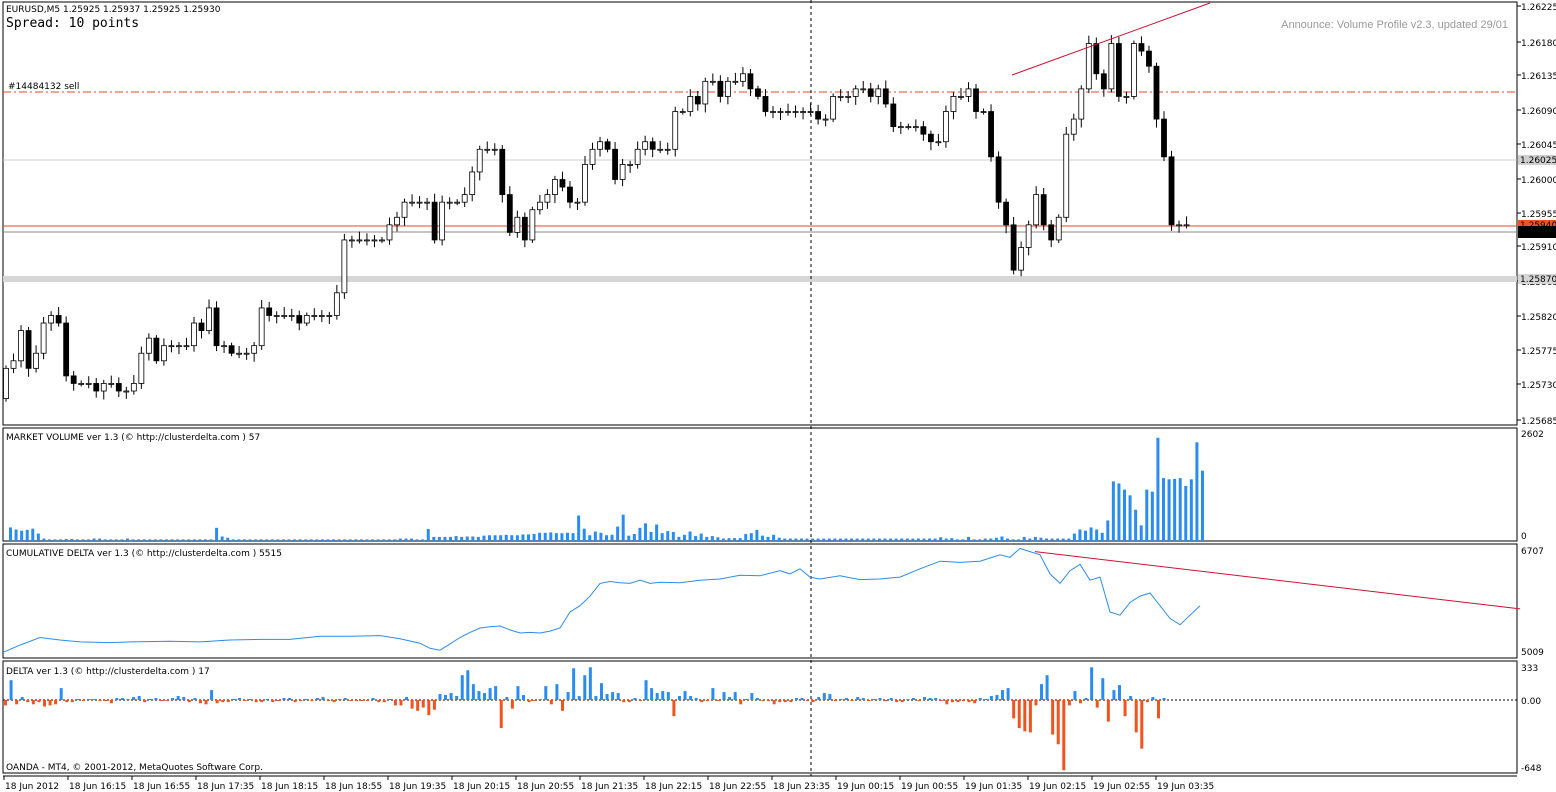 This screenshot has width=1556, height=792. Describe the element at coordinates (97, 787) in the screenshot. I see `time-tick-label: 18 Jun 16:15` at that location.